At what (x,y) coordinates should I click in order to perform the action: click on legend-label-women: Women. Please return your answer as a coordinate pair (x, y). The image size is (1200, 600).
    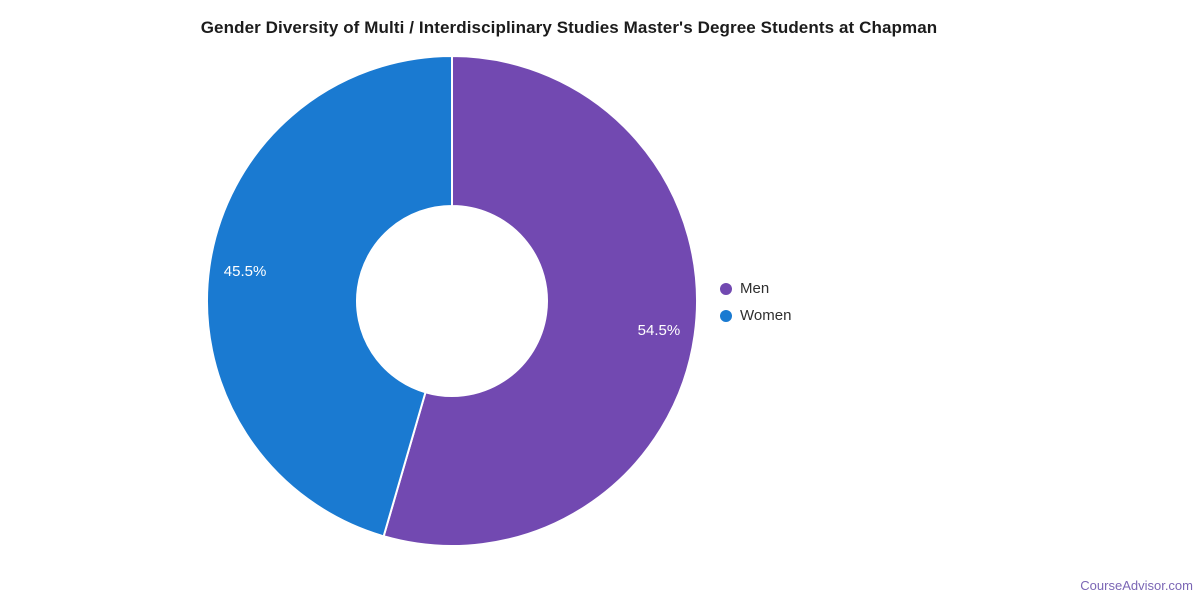
    Looking at the image, I should click on (766, 315).